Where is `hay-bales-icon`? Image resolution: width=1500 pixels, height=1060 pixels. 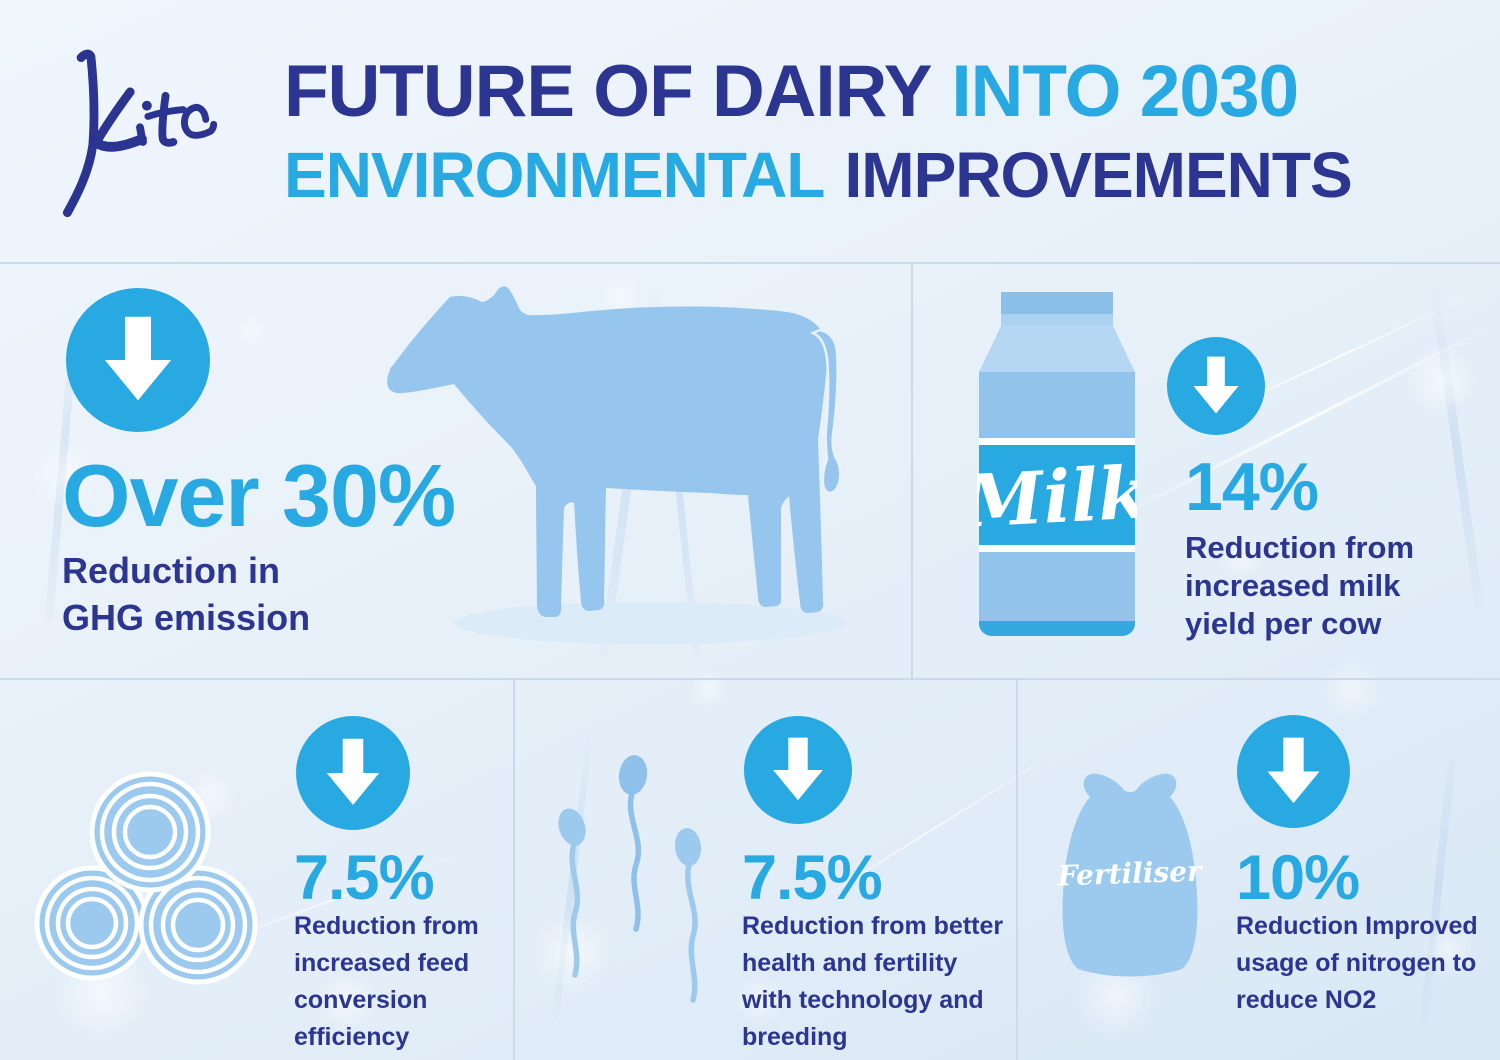
hay-bales-icon is located at coordinates (146, 878).